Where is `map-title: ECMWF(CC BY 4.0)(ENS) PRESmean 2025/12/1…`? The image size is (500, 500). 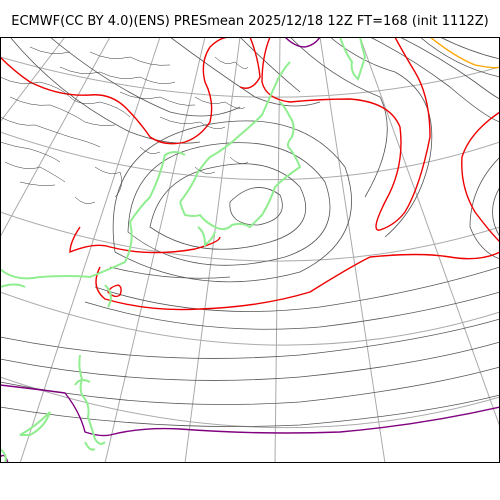
map-title: ECMWF(CC BY 4.0)(ENS) PRESmean 2025/12/1… is located at coordinates (250, 21).